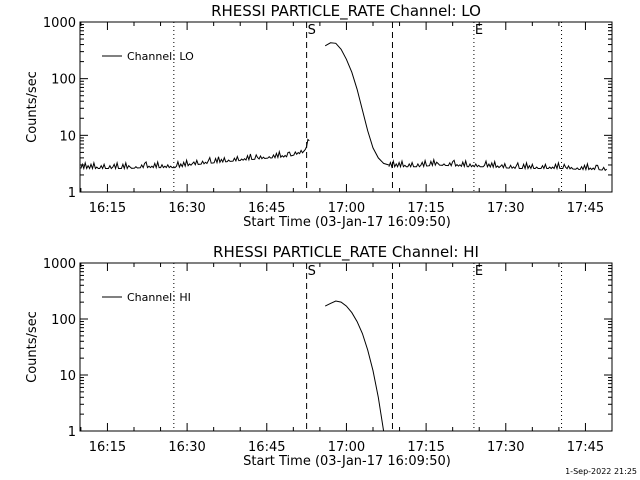 Image resolution: width=640 pixels, height=480 pixels. Describe the element at coordinates (159, 297) in the screenshot. I see `legend-entry: Channel: HI` at that location.